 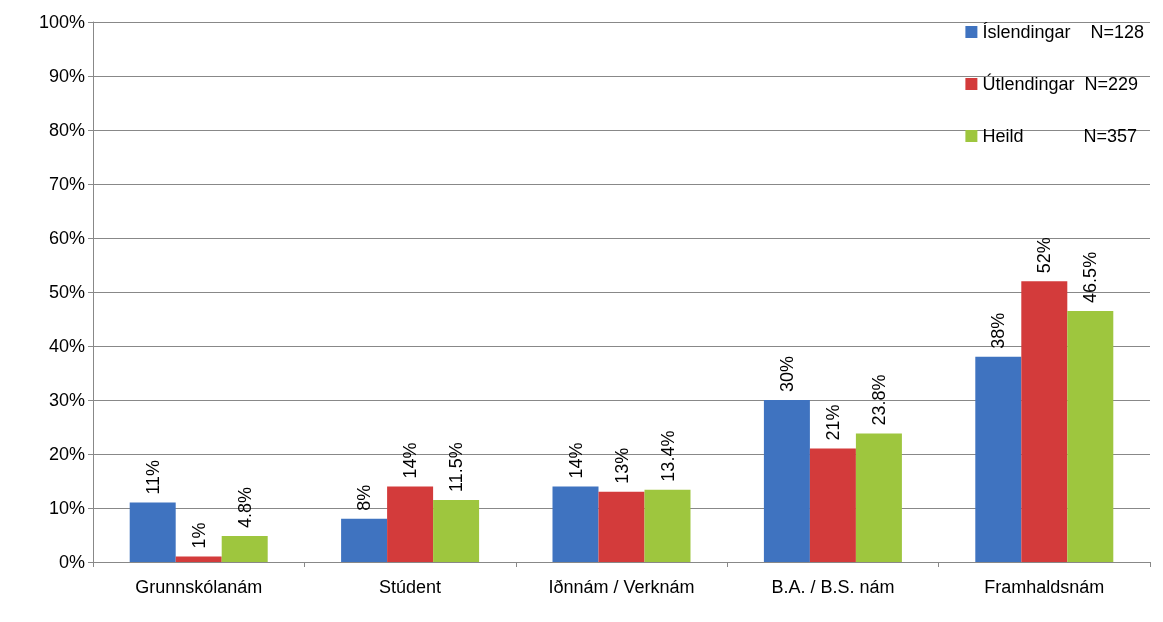 I want to click on data-label: 30%, so click(x=786, y=373).